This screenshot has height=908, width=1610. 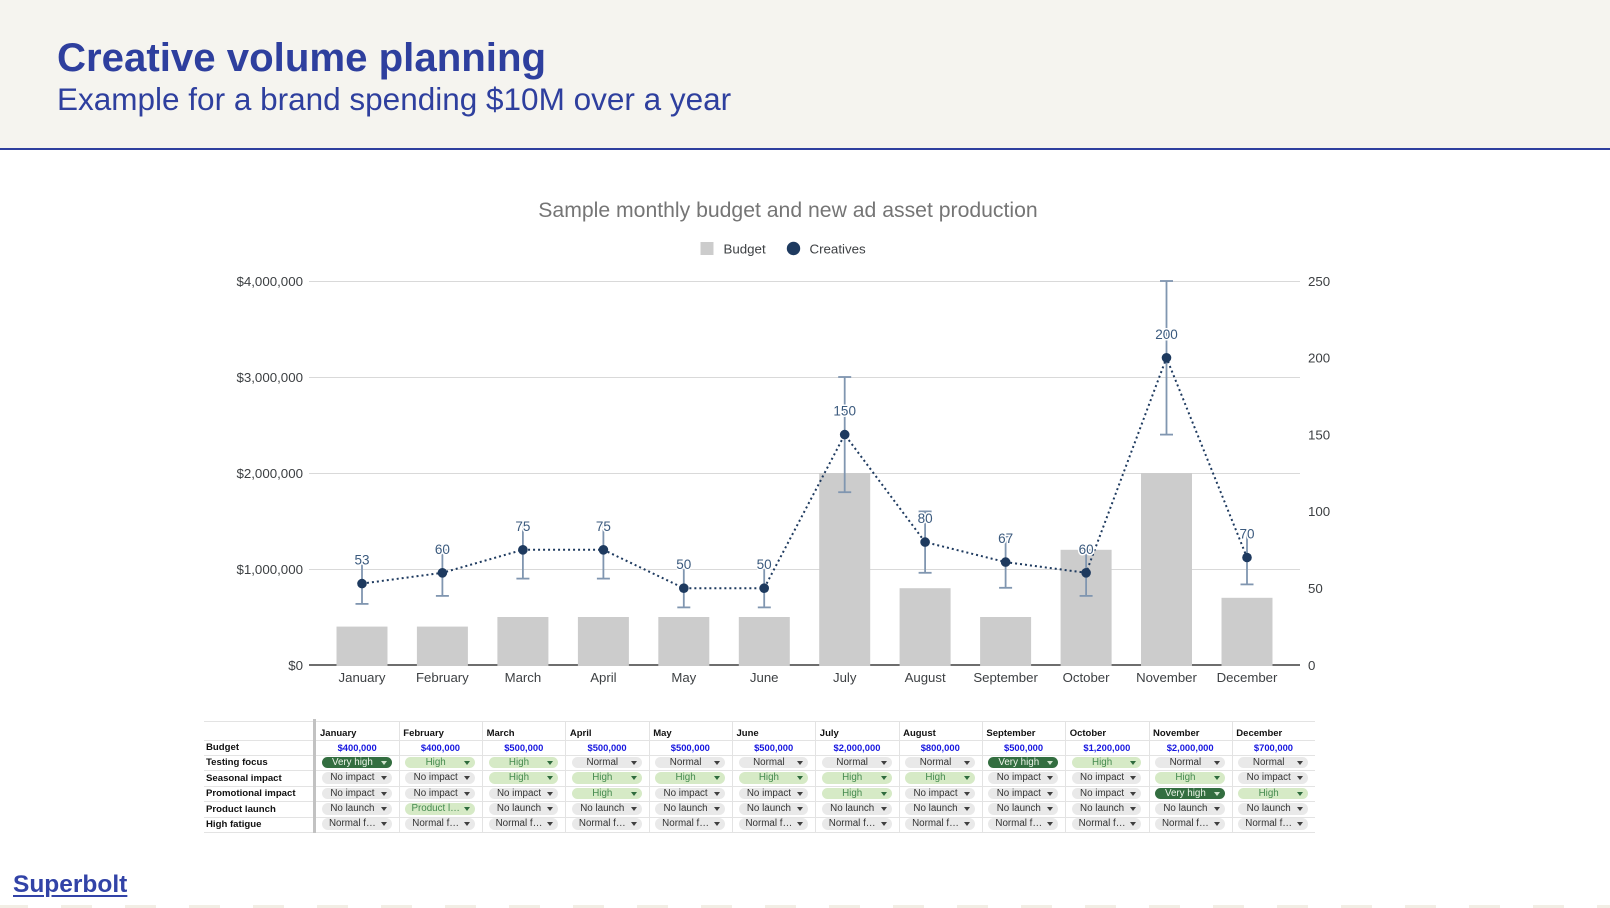 What do you see at coordinates (269, 281) in the screenshot?
I see `svg-text: $4,000,000` at bounding box center [269, 281].